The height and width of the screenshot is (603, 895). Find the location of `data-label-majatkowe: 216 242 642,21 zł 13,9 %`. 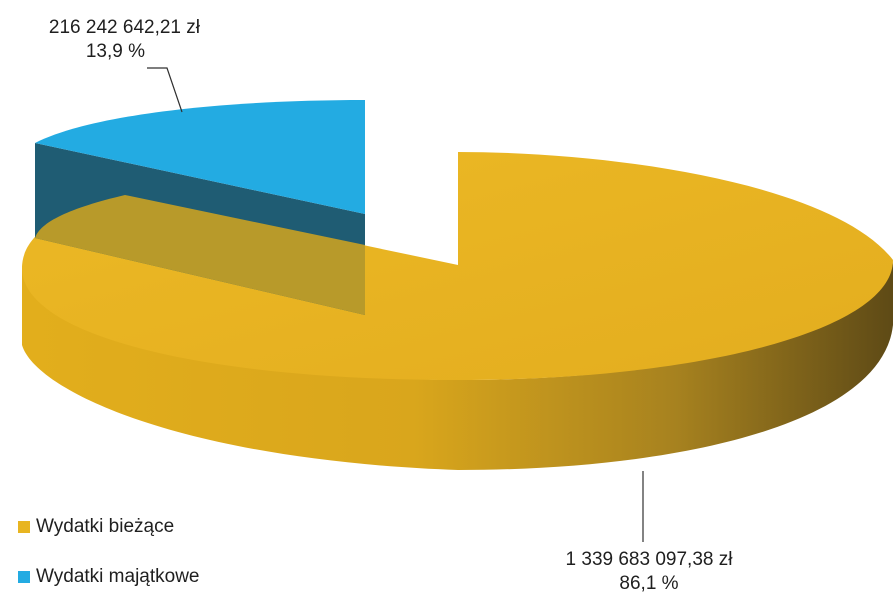

data-label-majatkowe: 216 242 642,21 zł 13,9 % is located at coordinates (103, 40).